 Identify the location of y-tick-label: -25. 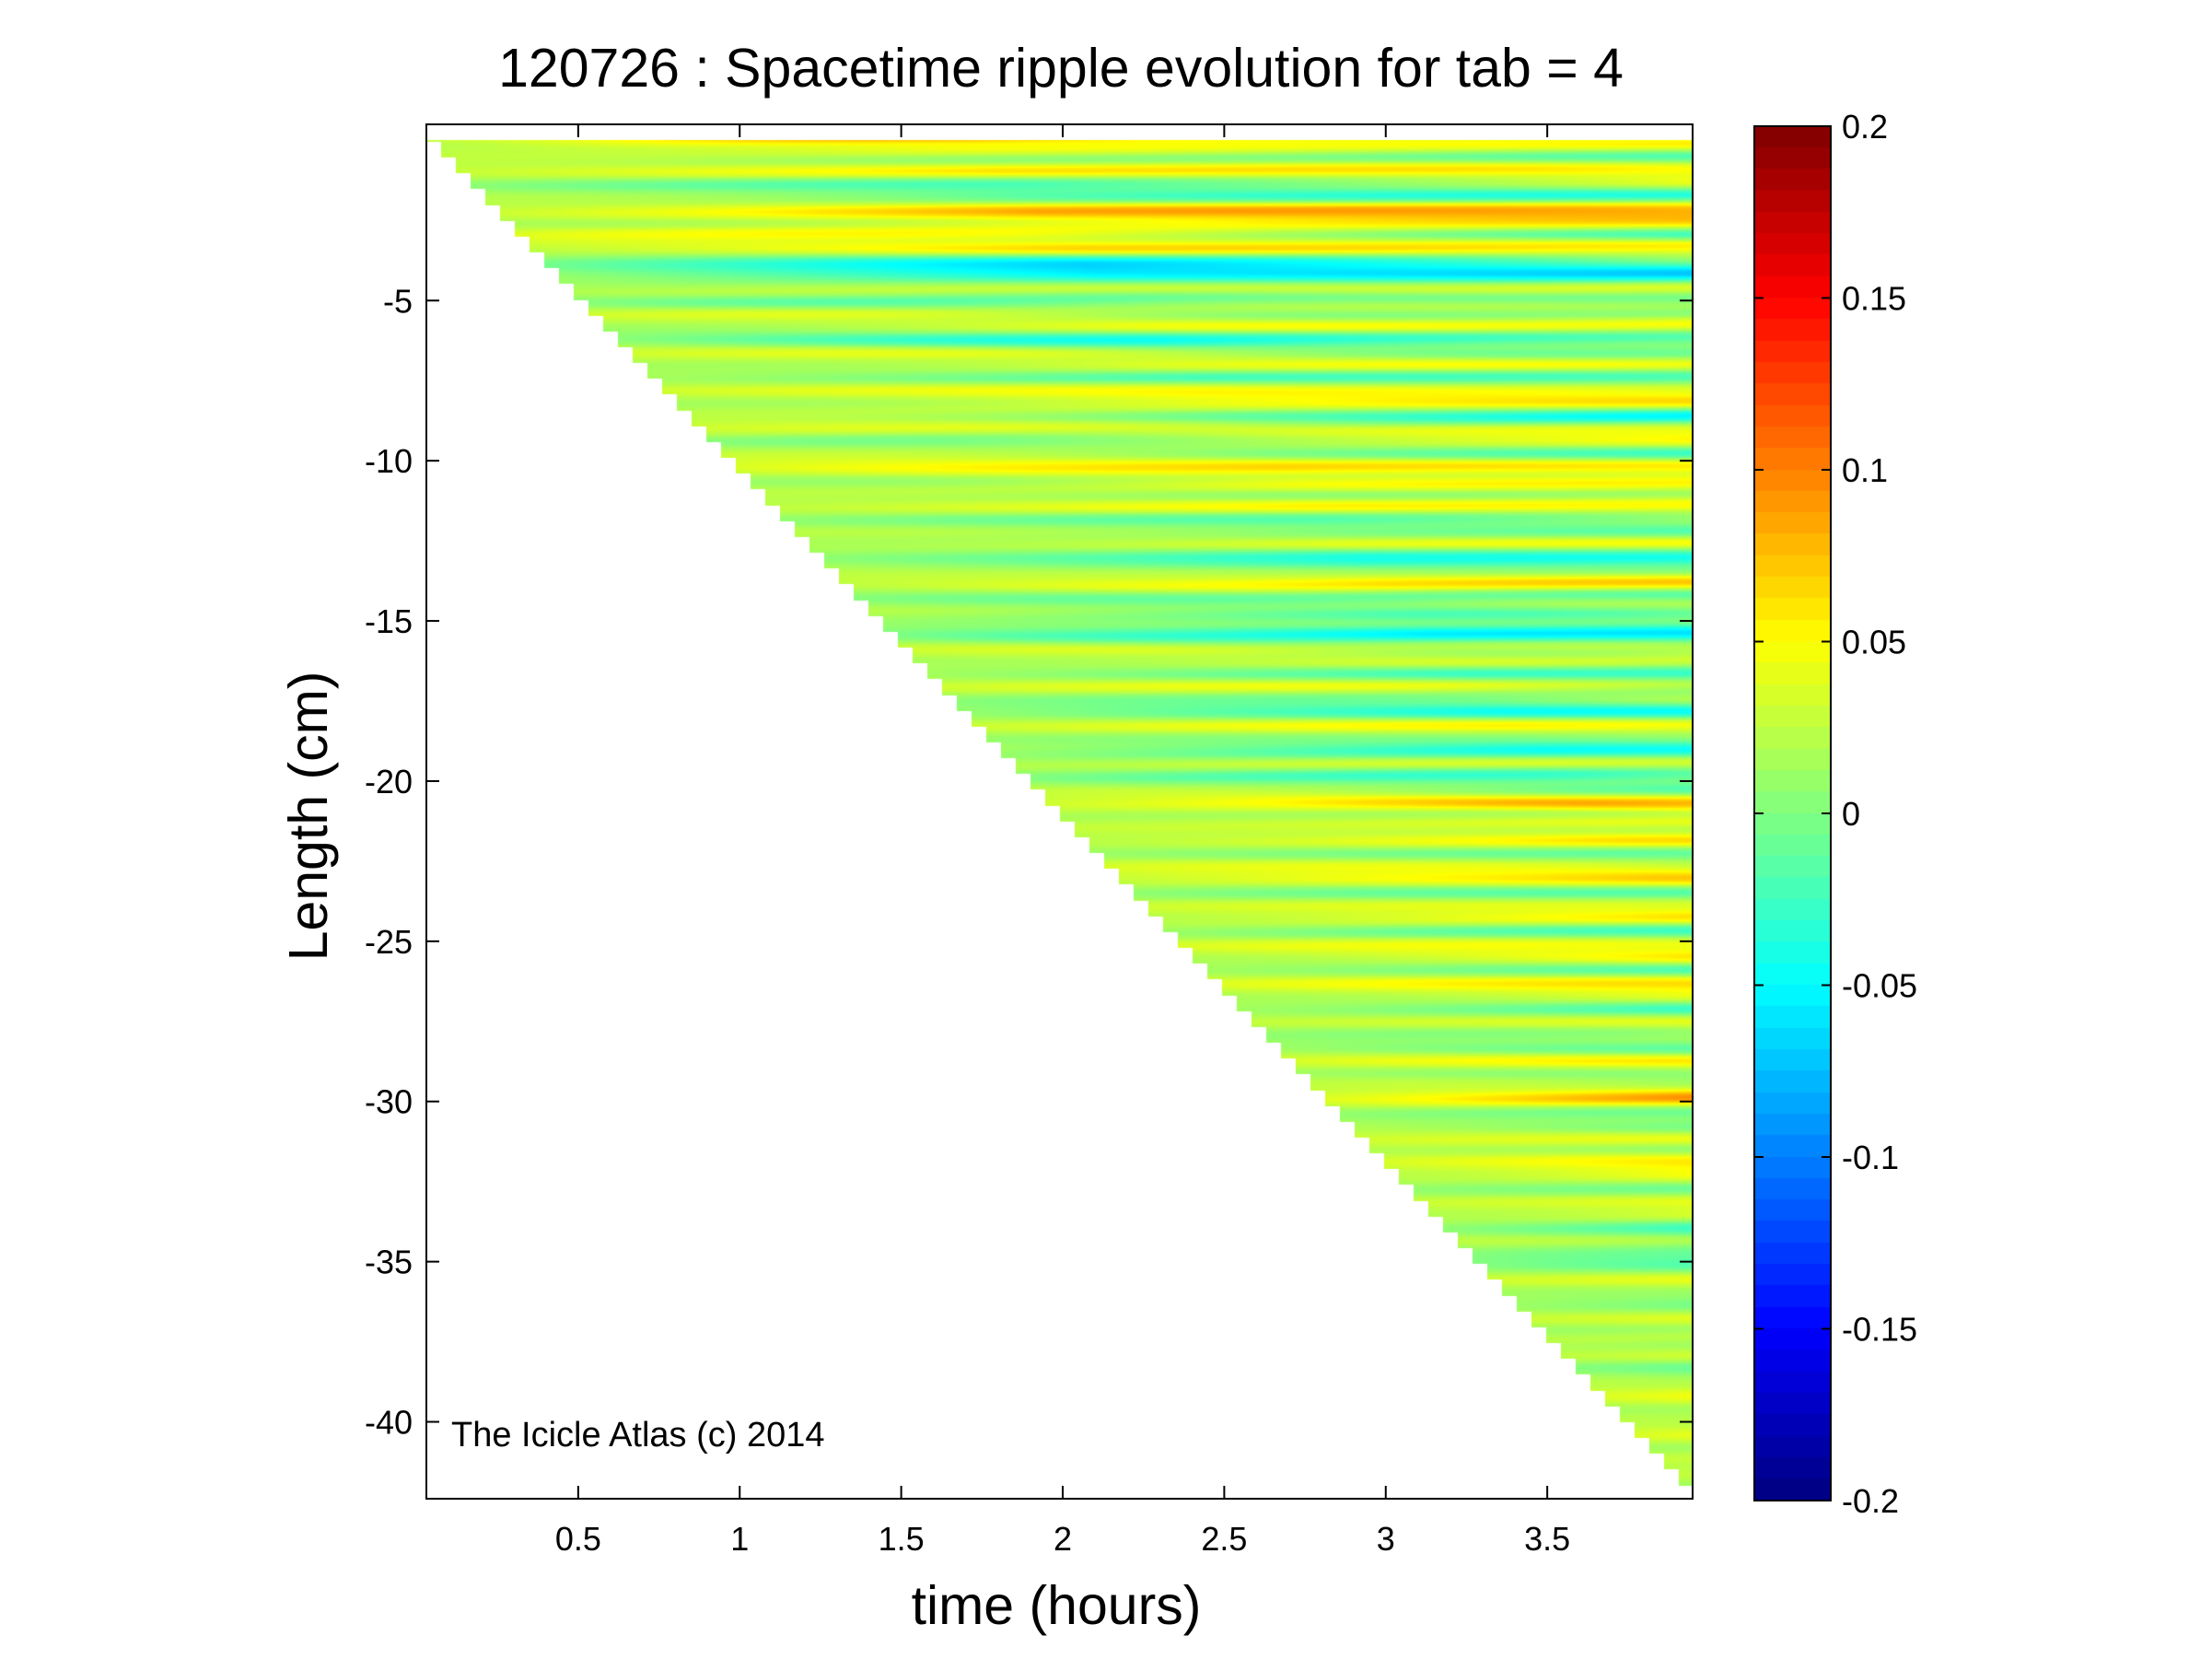
(389, 942).